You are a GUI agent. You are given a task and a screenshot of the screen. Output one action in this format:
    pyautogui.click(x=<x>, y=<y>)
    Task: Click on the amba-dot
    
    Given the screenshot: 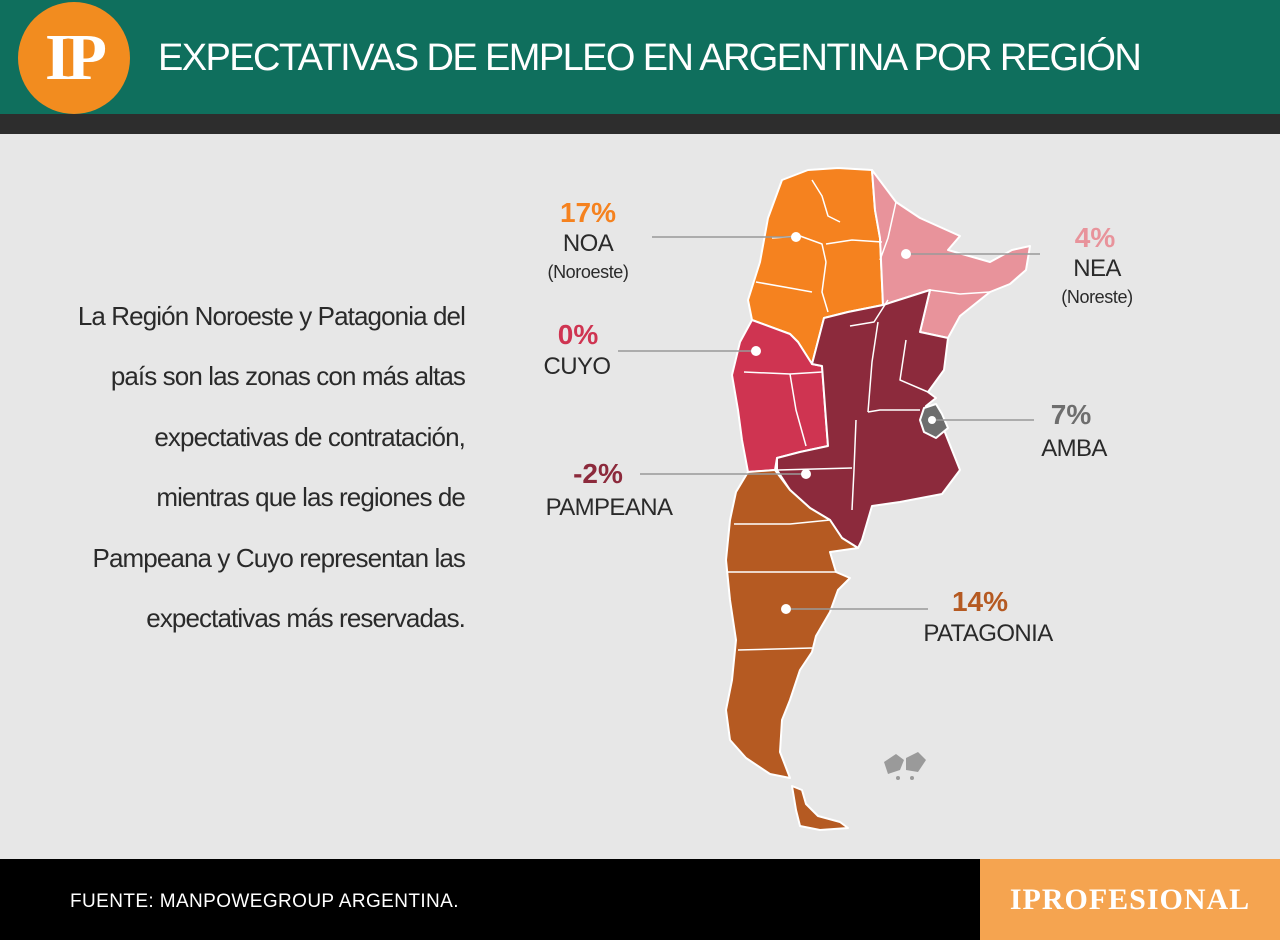 What is the action you would take?
    pyautogui.click(x=932, y=420)
    